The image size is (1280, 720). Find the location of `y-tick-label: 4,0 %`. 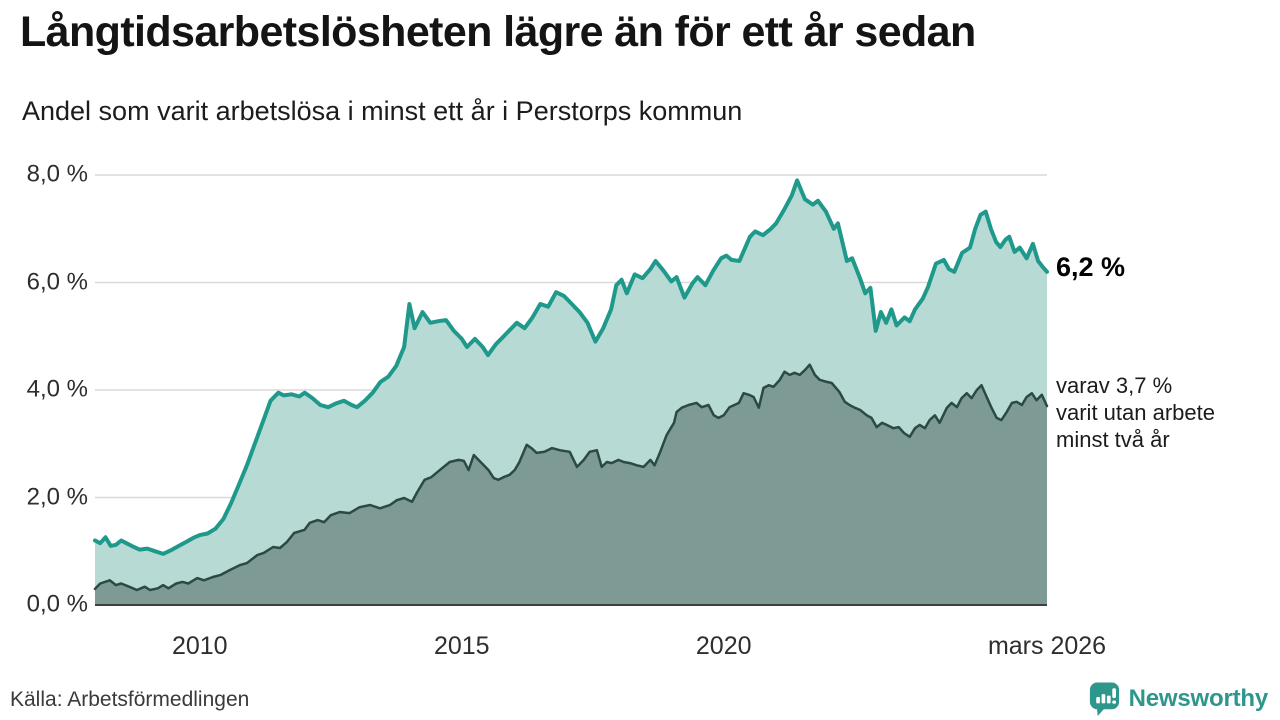

y-tick-label: 4,0 % is located at coordinates (57, 389).